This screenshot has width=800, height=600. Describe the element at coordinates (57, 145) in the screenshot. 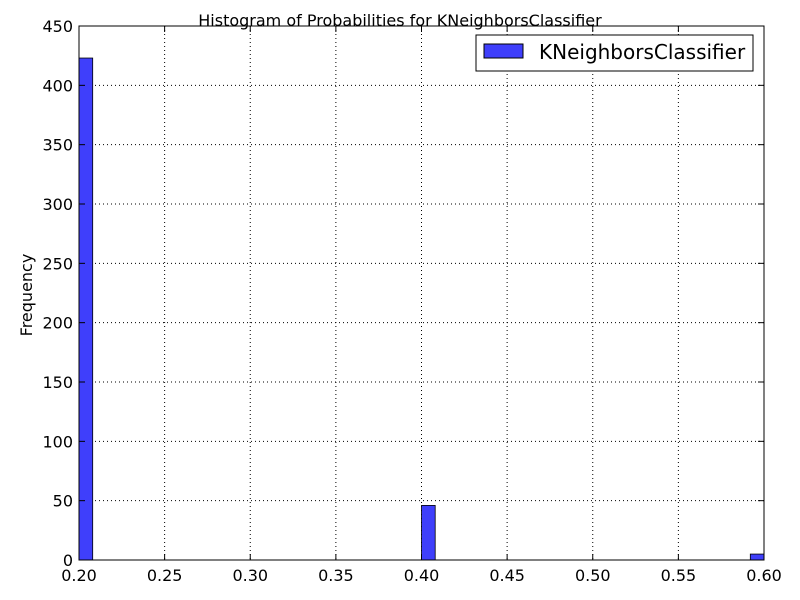

I see `y-tick-label: 350` at that location.